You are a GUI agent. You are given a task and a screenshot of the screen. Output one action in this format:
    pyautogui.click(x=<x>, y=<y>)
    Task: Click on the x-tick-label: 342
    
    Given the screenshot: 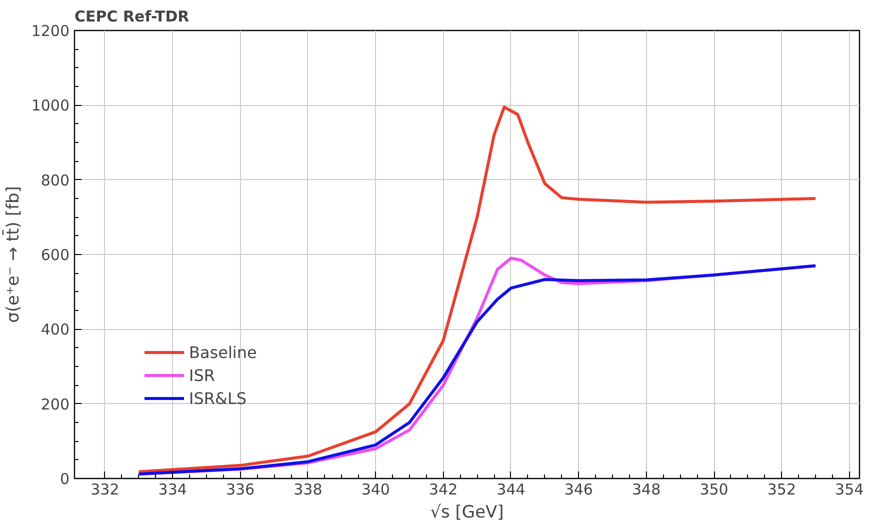 What is the action you would take?
    pyautogui.click(x=443, y=489)
    